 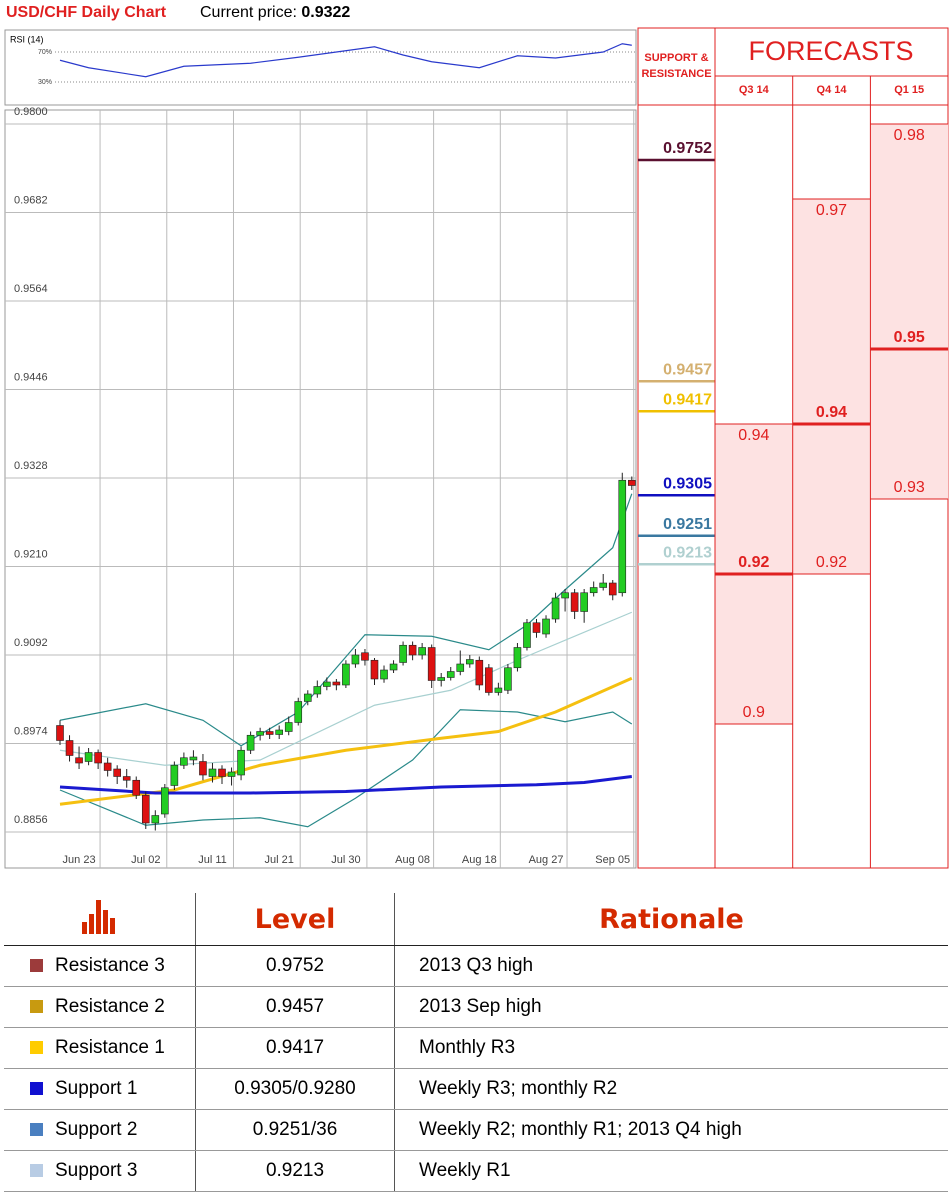 What do you see at coordinates (754, 712) in the screenshot?
I see `forecast-low-label: 0.9` at bounding box center [754, 712].